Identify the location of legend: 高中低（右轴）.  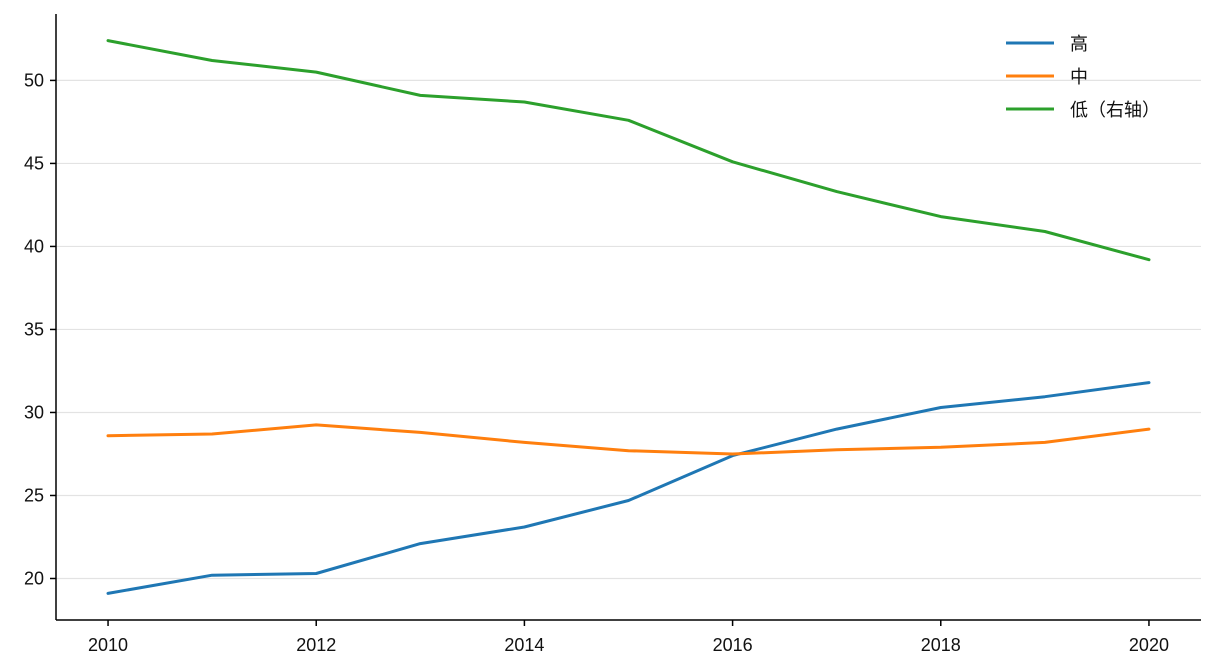
(1083, 77).